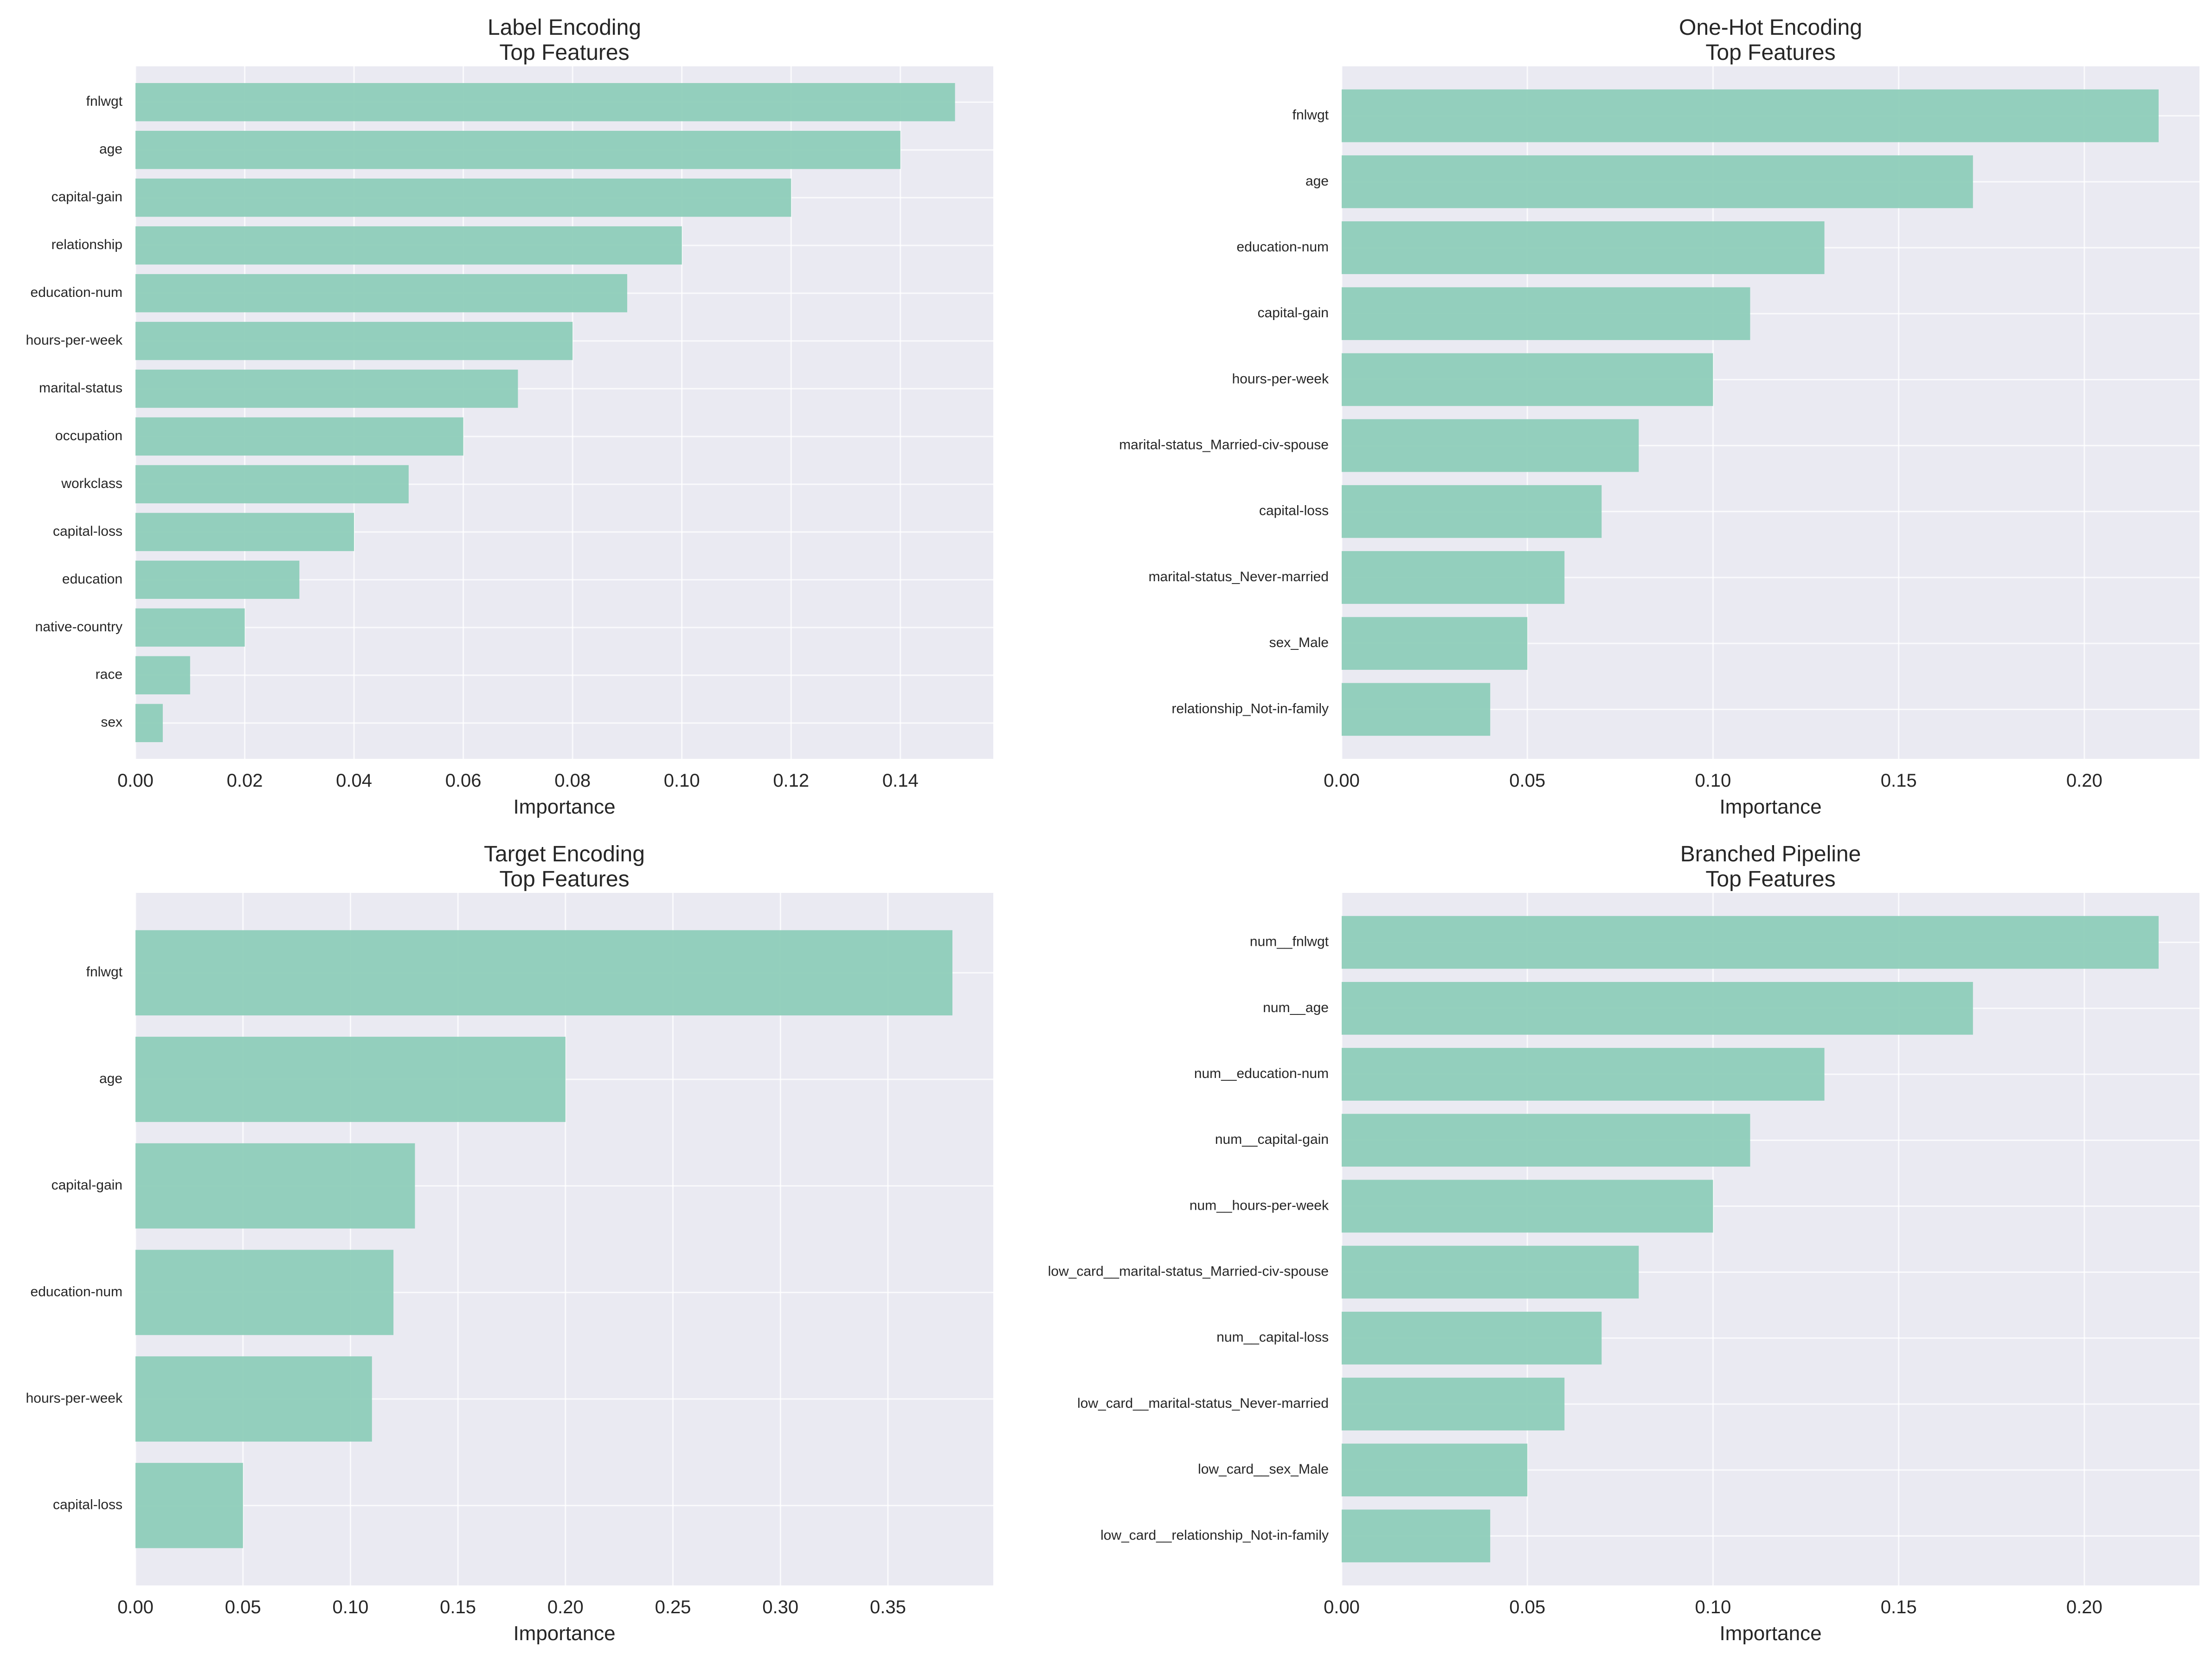  Describe the element at coordinates (463, 780) in the screenshot. I see `x-tick-label: 0.06` at that location.